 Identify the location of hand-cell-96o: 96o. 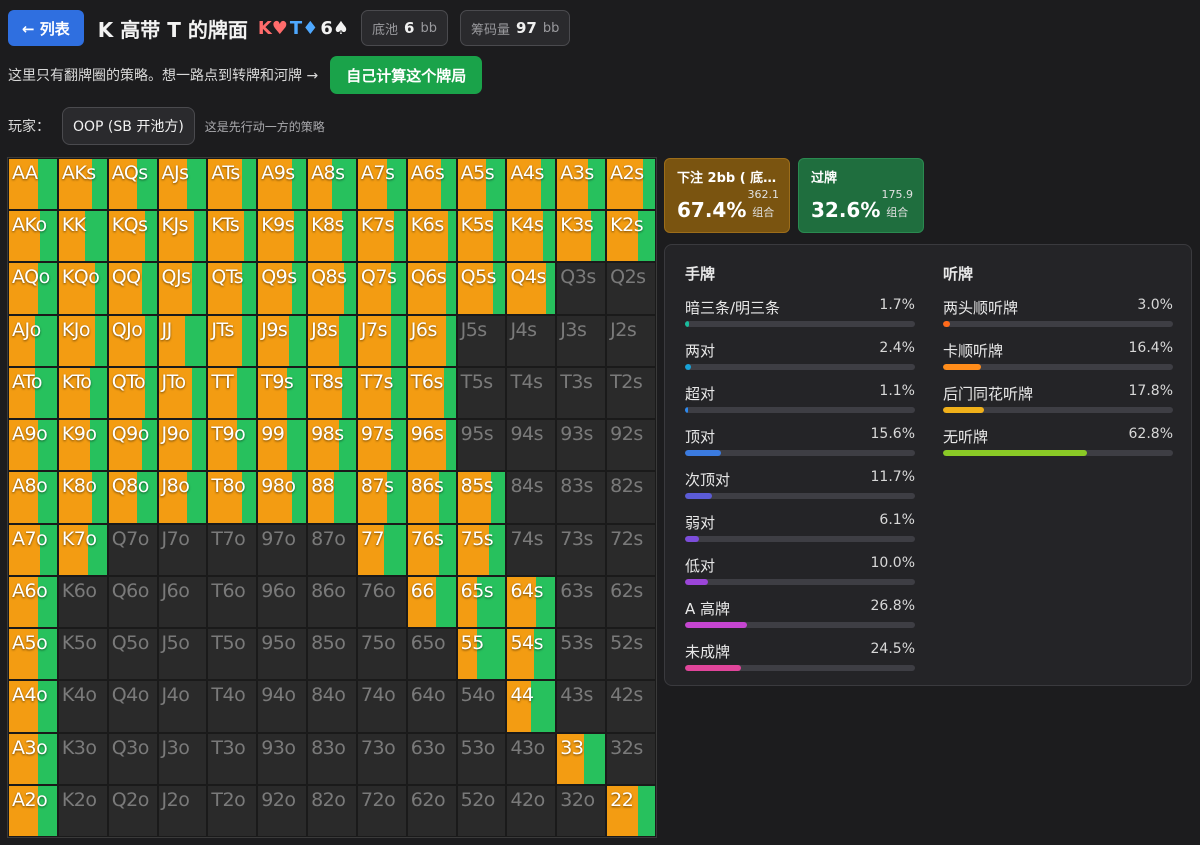
(282, 602).